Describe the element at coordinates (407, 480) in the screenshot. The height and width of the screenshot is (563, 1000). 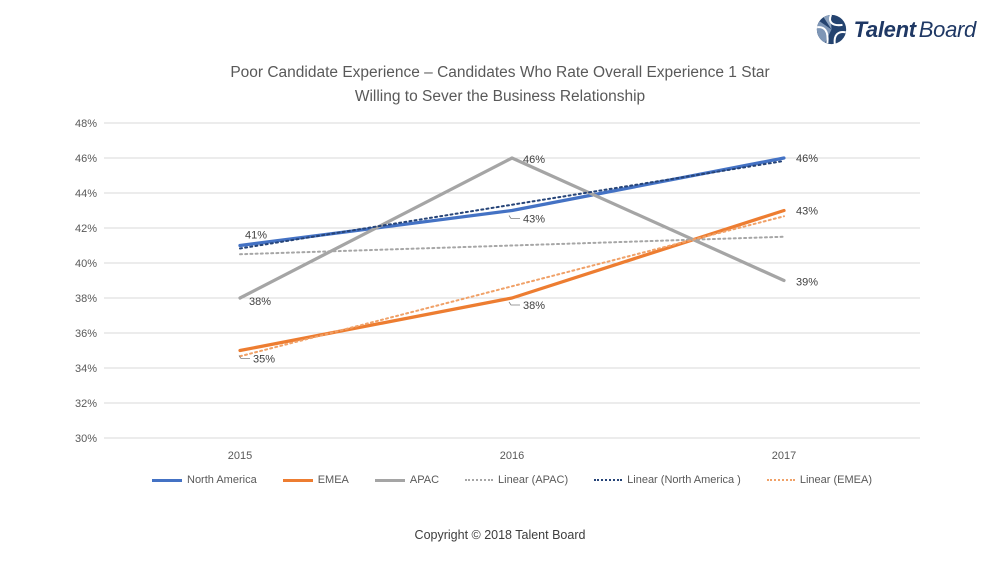
I see `legend-item-apac: APAC` at that location.